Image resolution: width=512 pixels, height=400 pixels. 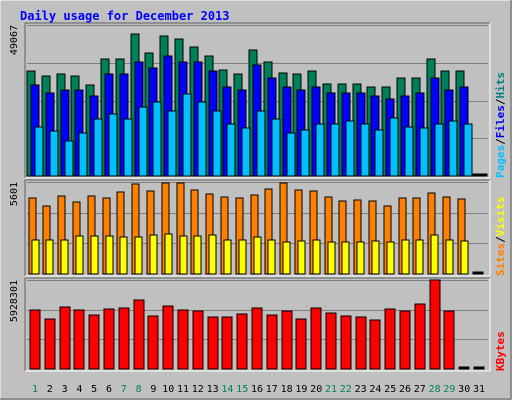 I want to click on day-label: 13, so click(x=213, y=389).